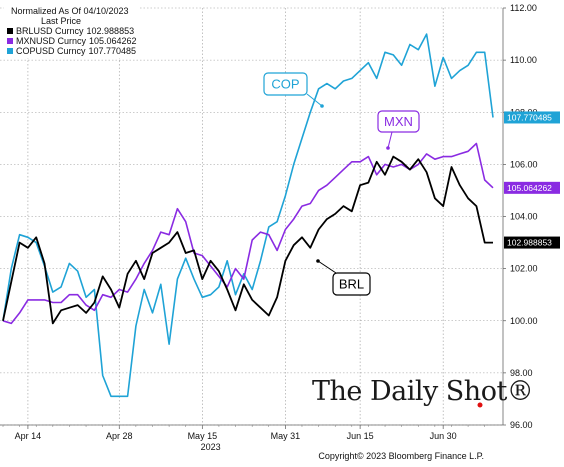  Describe the element at coordinates (318, 261) in the screenshot. I see `callout-dot-brl` at that location.